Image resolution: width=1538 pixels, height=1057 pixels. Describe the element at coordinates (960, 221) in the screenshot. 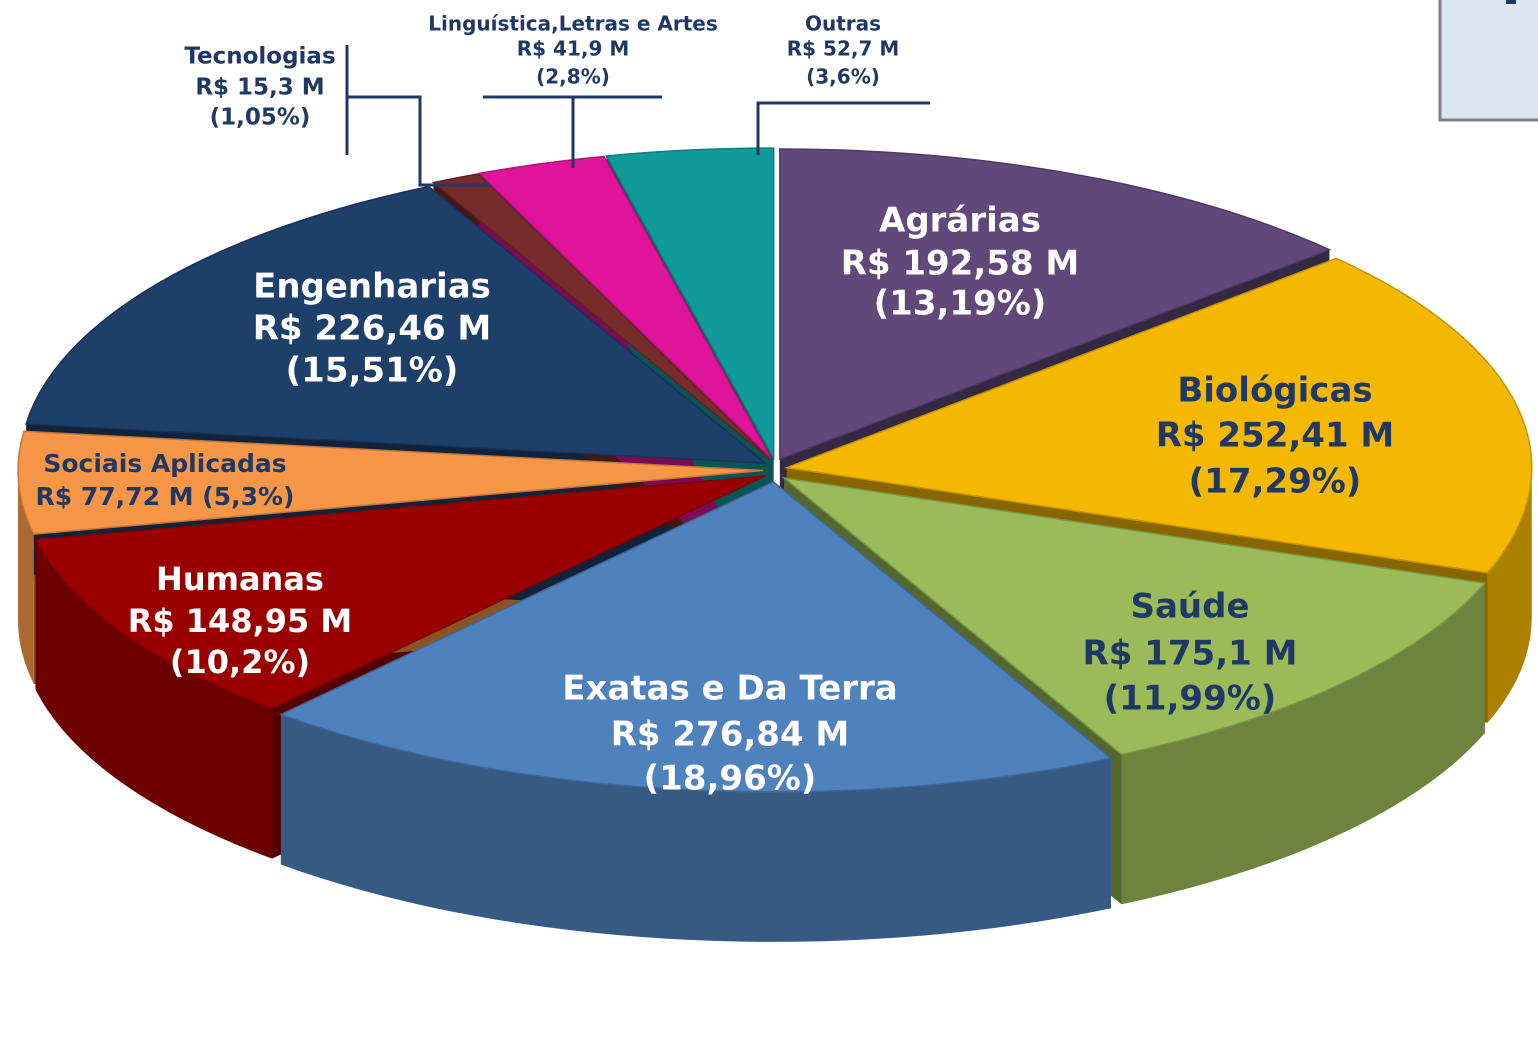

I see `slice-label: Agrárias` at that location.